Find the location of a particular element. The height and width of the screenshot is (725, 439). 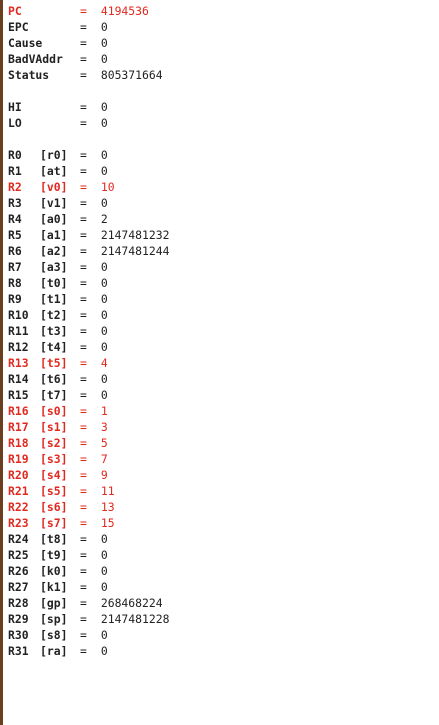

register-row-r26: R26 [k0] = 0 is located at coordinates (223, 571).